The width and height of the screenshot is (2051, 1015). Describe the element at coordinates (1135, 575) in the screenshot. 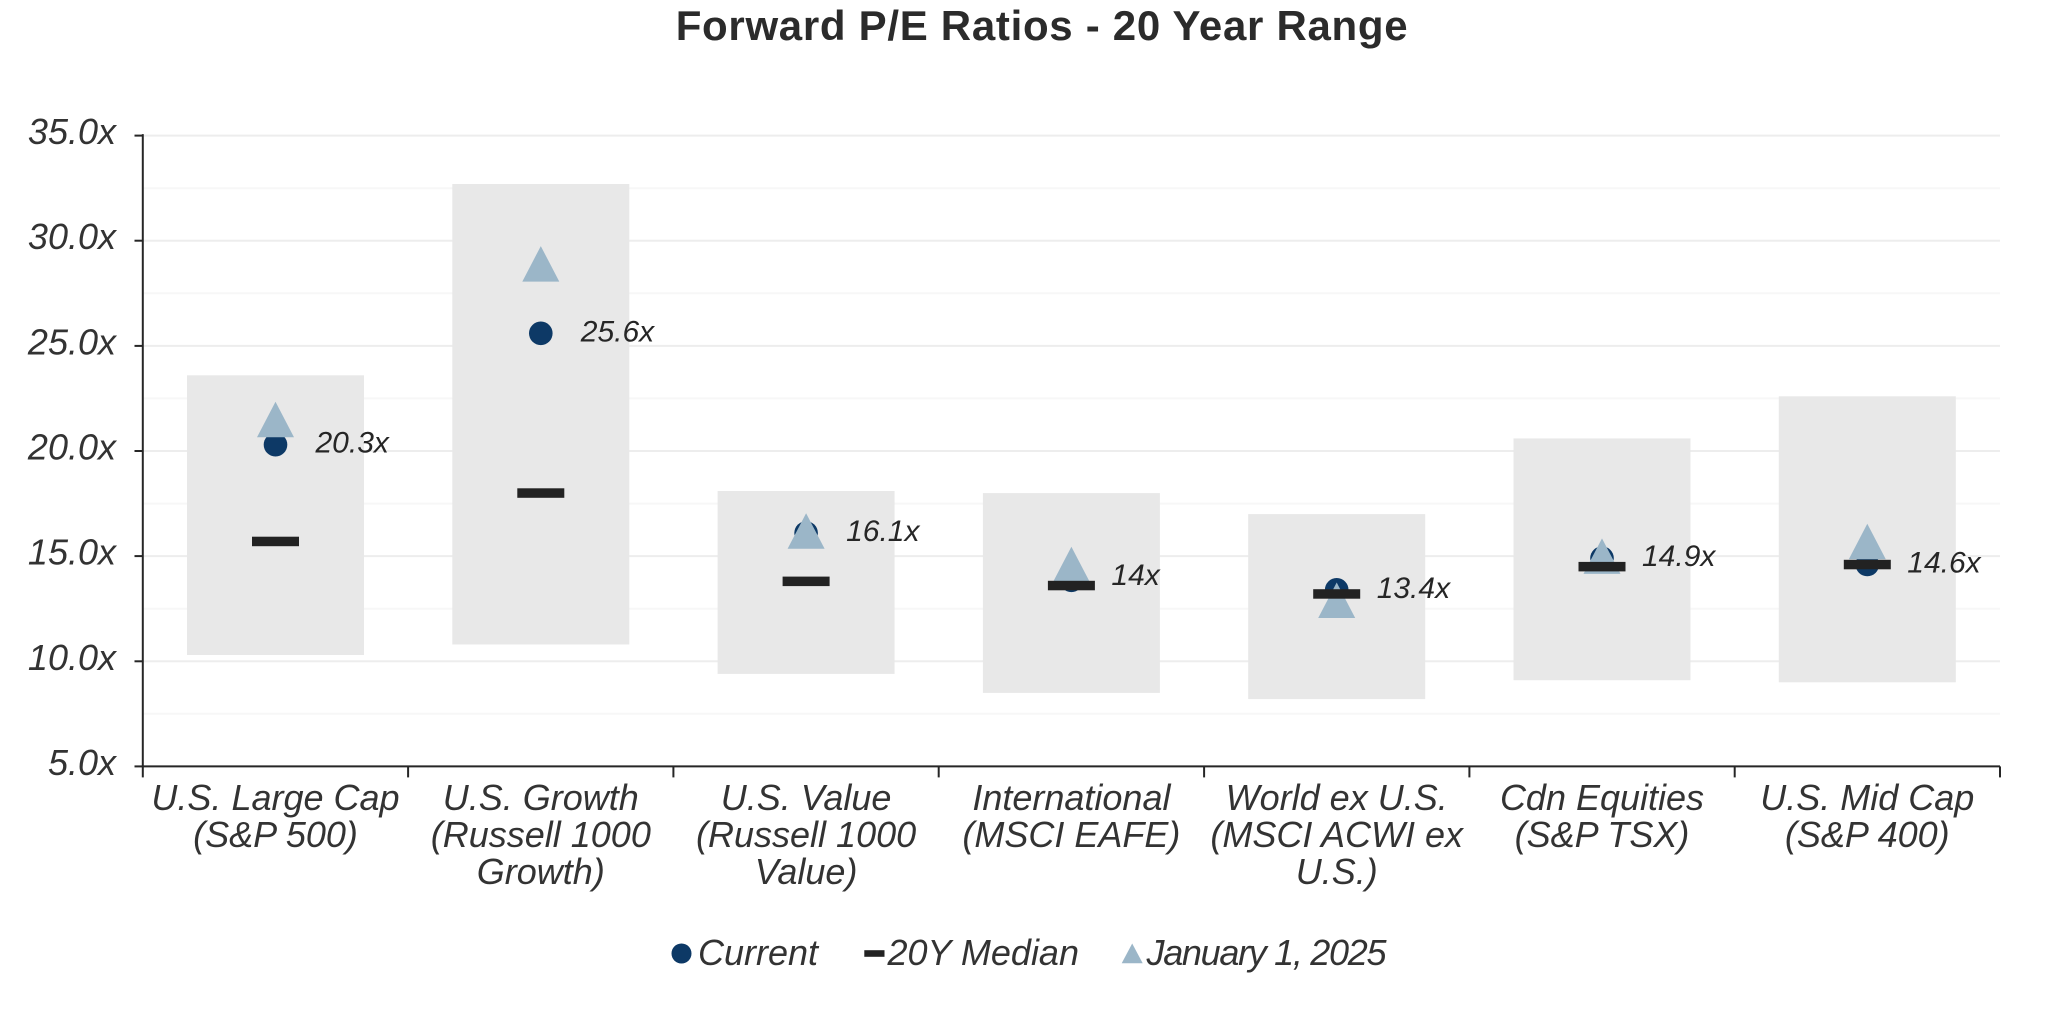

I see `svg-text: 14x` at that location.